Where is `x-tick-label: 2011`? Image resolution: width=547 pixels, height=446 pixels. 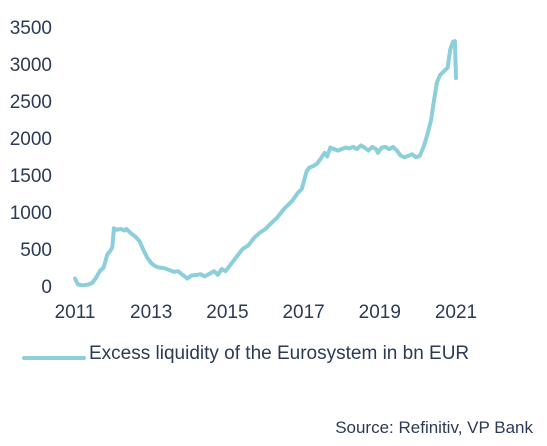
x-tick-label: 2011 is located at coordinates (75, 312).